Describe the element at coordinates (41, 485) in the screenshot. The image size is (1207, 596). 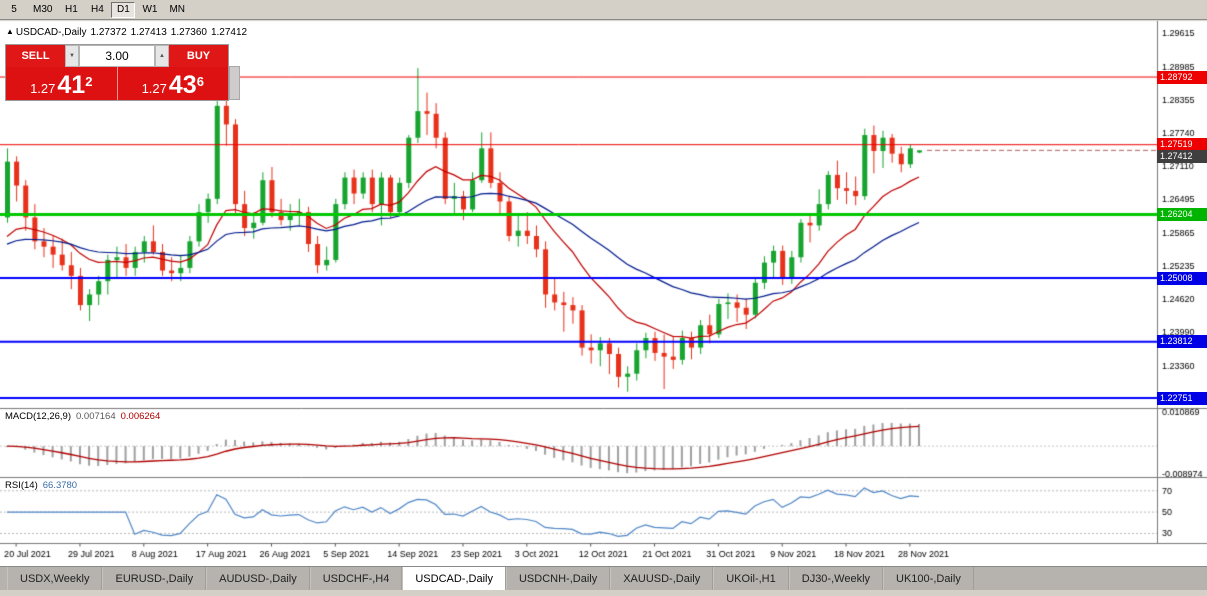
I see `rsi-indicator-label: RSI(14) 66.3780` at that location.